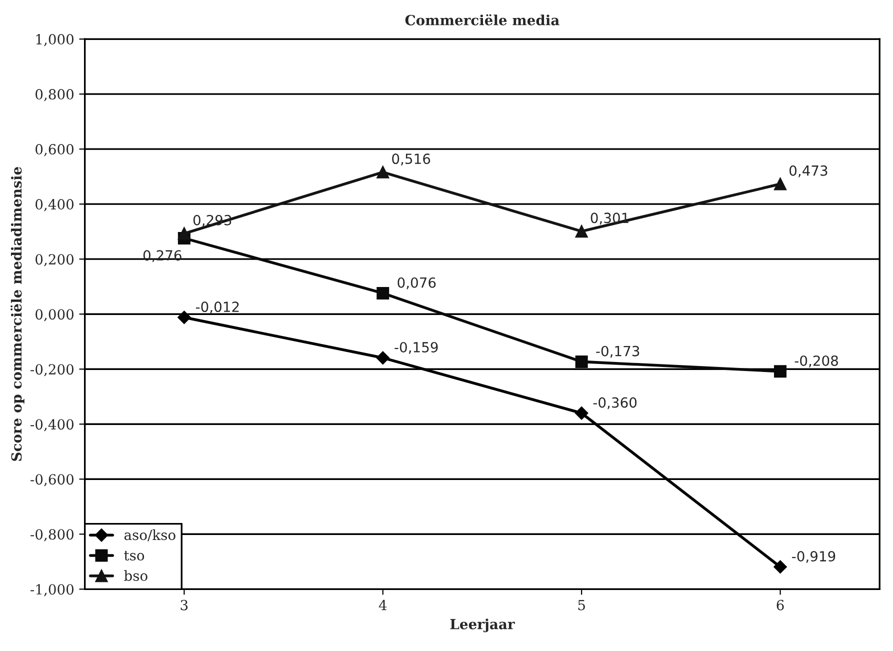 Image resolution: width=893 pixels, height=651 pixels. I want to click on data-label: 0,473, so click(809, 171).